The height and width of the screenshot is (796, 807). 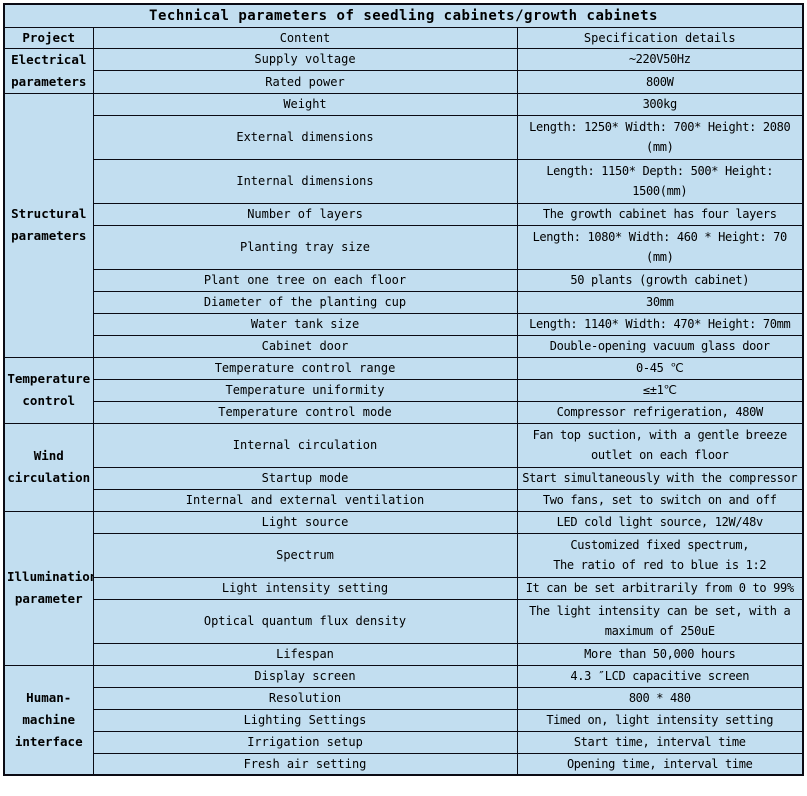 What do you see at coordinates (305, 104) in the screenshot?
I see `content-cell: Weight` at bounding box center [305, 104].